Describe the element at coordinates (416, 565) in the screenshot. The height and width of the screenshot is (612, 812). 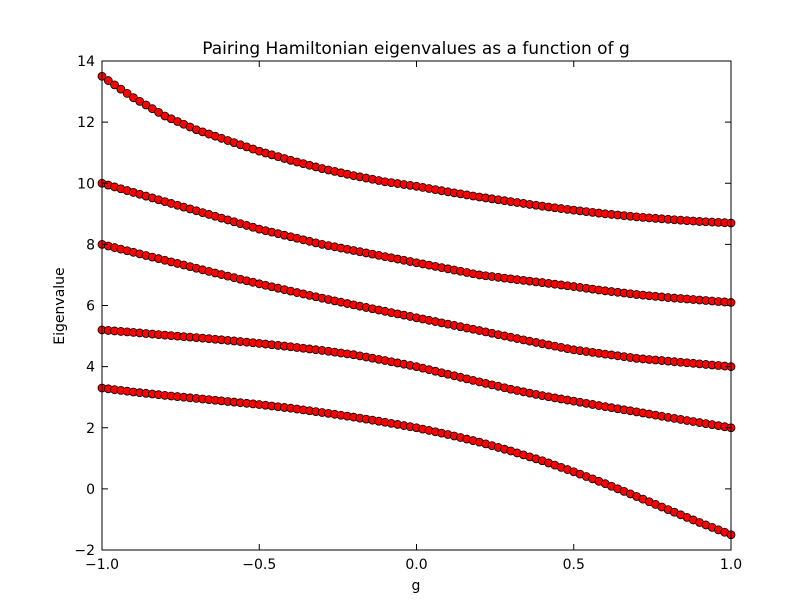
I see `x-tick-label: 0.0` at that location.